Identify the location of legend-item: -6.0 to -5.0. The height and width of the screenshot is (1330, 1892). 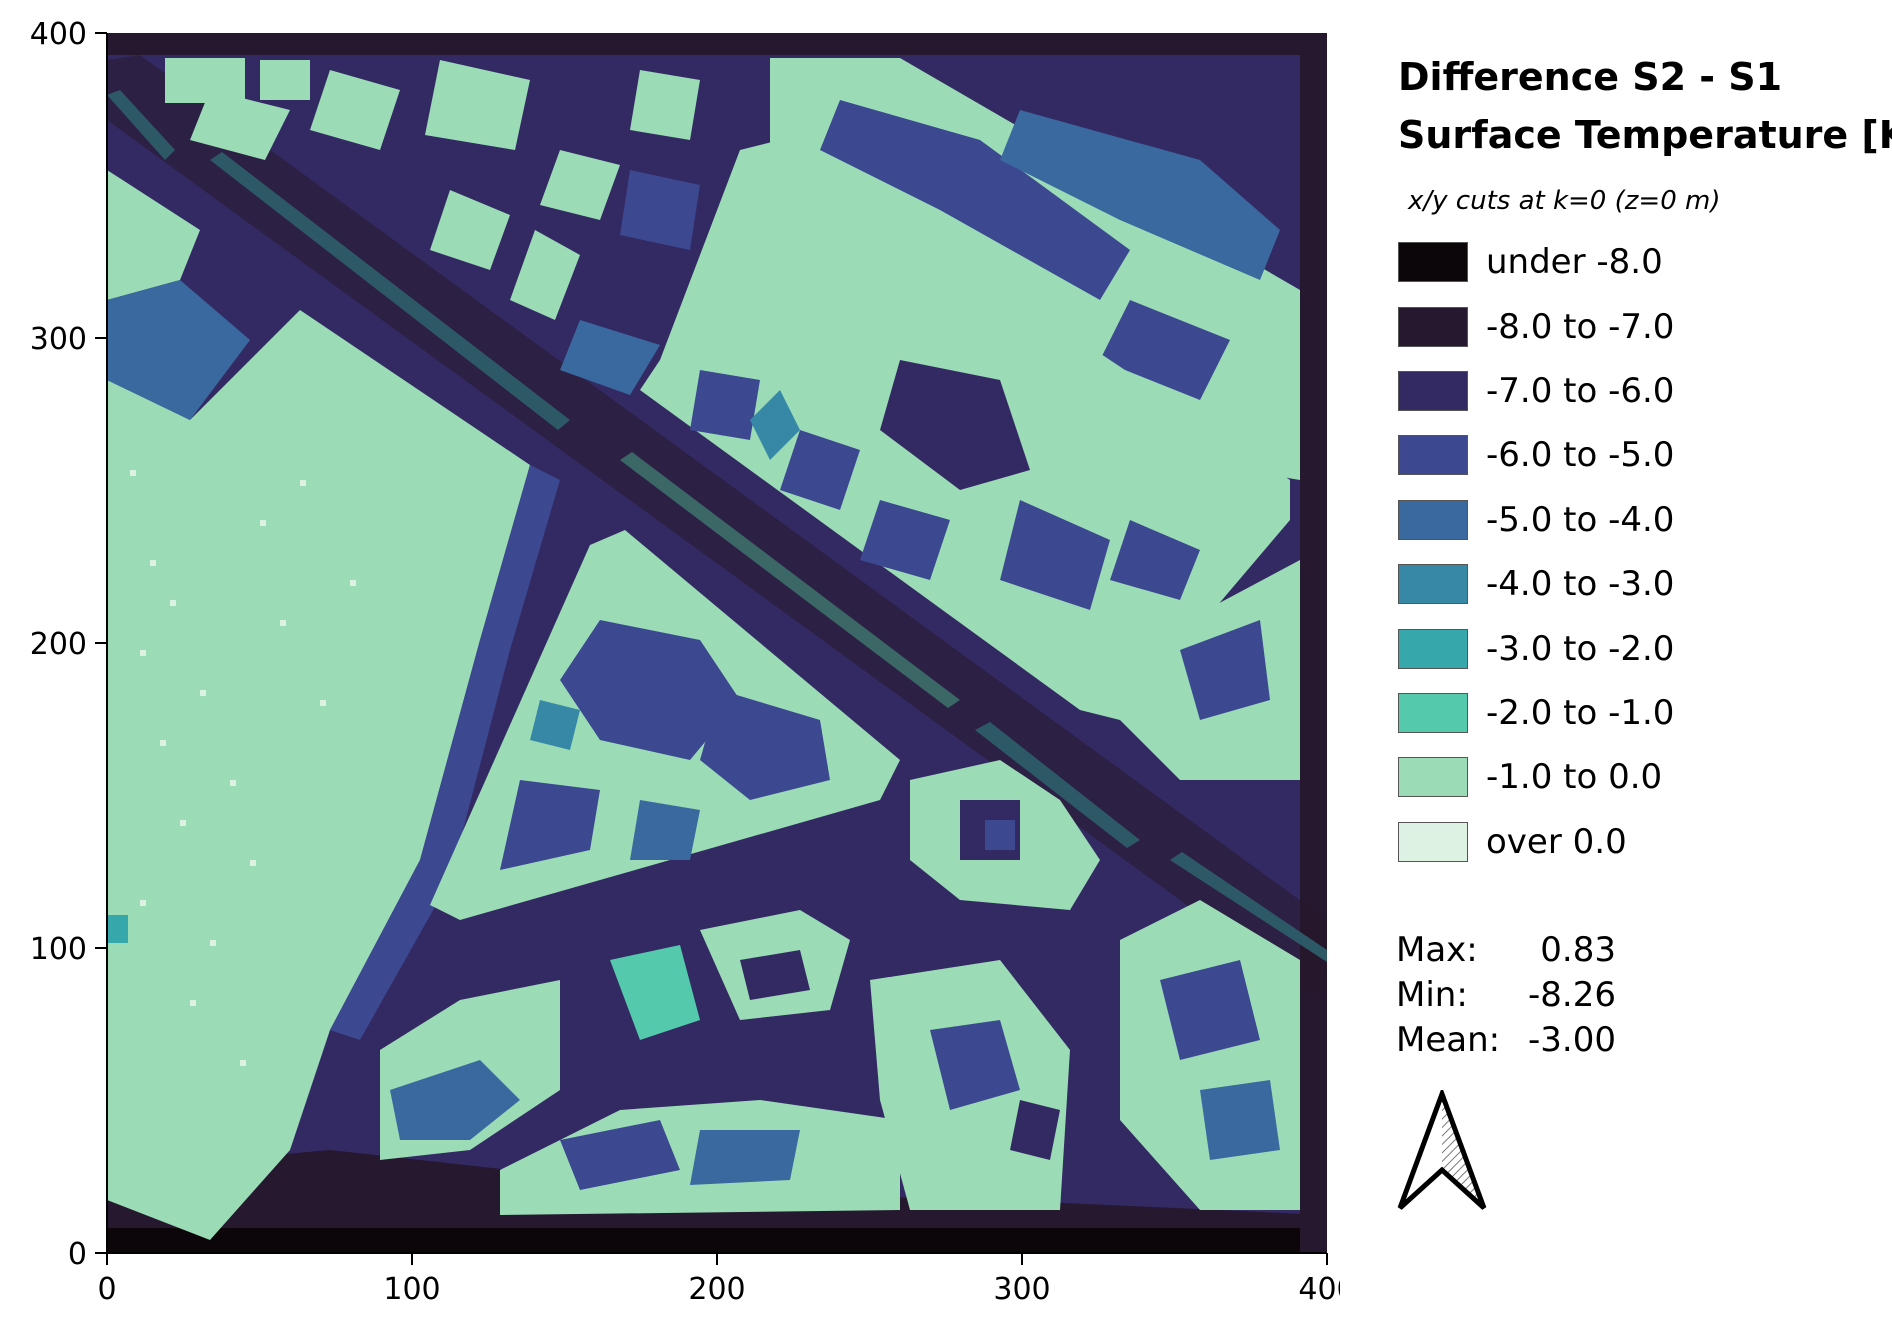
(1638, 455).